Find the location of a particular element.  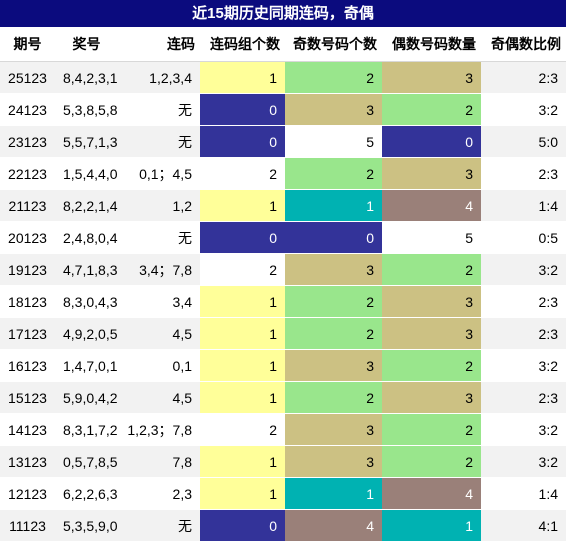

table-row: 18123 8,3,0,4,3 3,4 1 2 3 2:3 is located at coordinates (283, 301).